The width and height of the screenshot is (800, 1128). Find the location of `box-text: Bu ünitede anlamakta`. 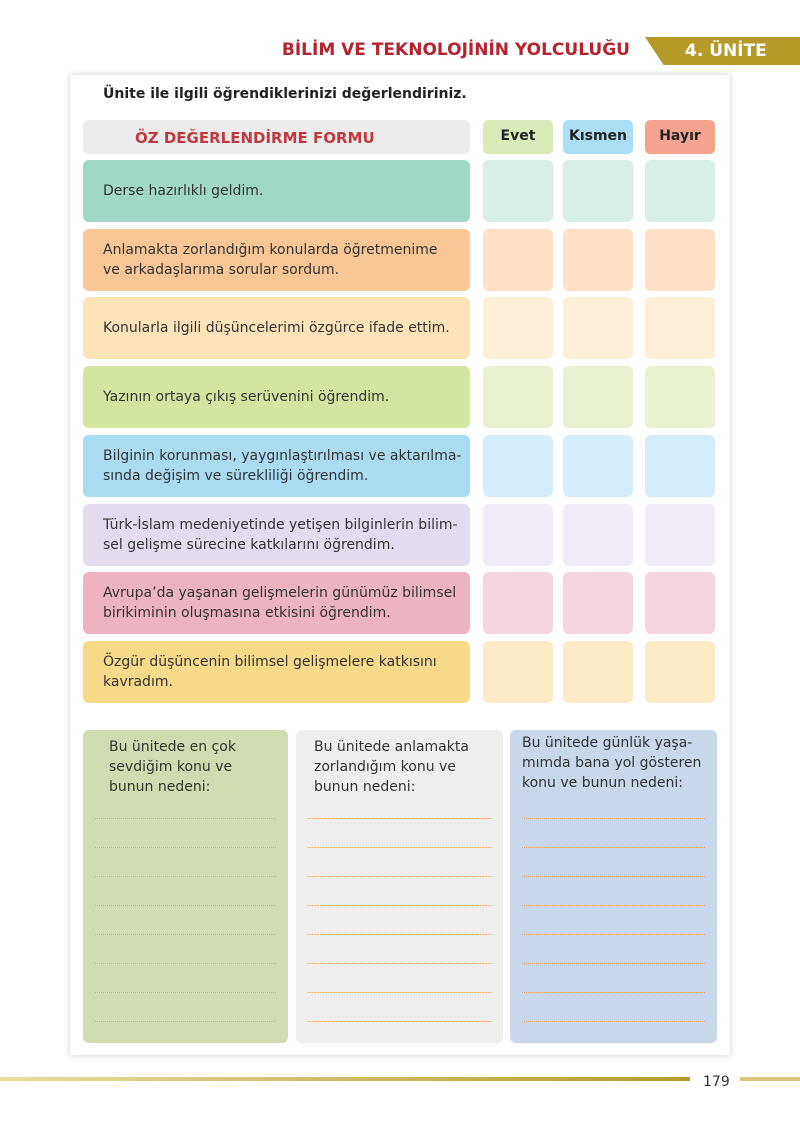

box-text: Bu ünitede anlamakta is located at coordinates (391, 747).